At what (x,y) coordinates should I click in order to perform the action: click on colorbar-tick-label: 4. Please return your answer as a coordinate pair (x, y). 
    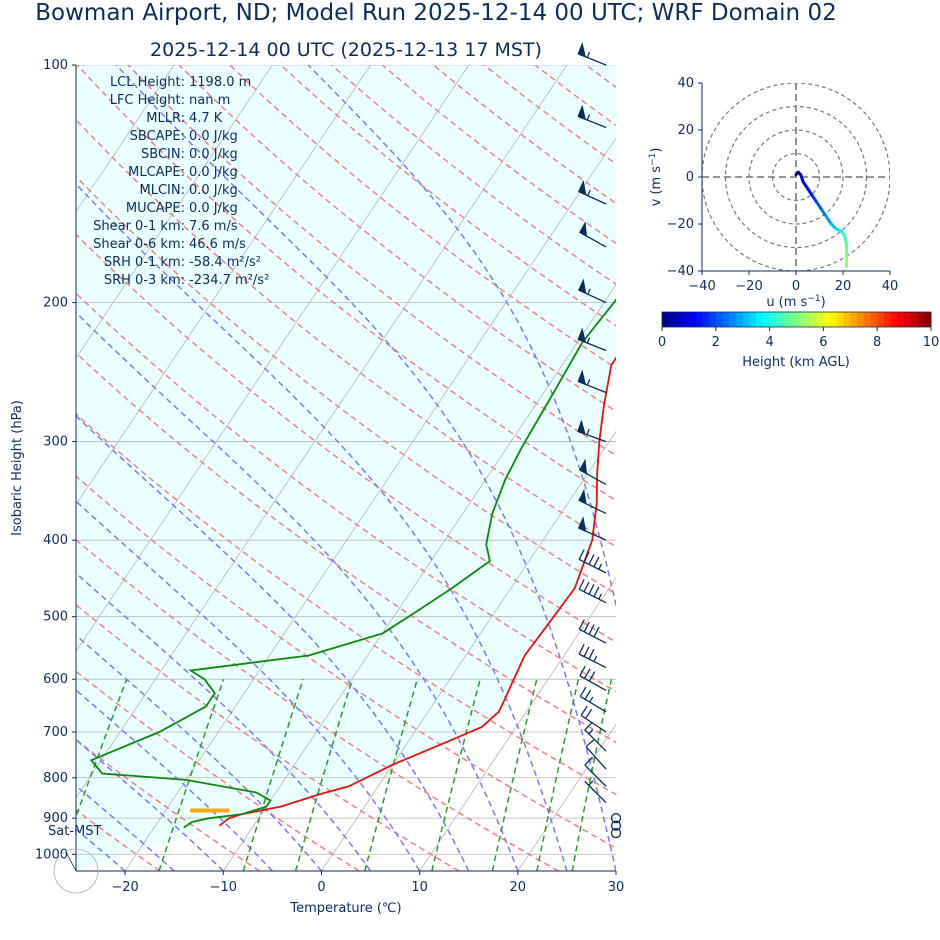
    Looking at the image, I should click on (769, 342).